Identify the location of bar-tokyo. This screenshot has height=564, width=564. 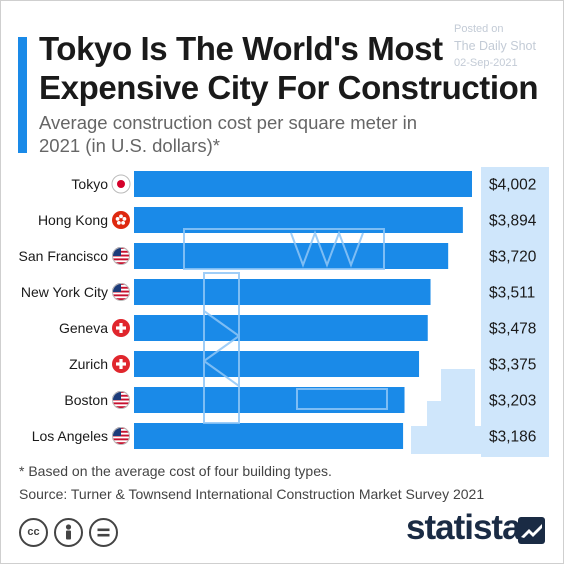
(303, 184).